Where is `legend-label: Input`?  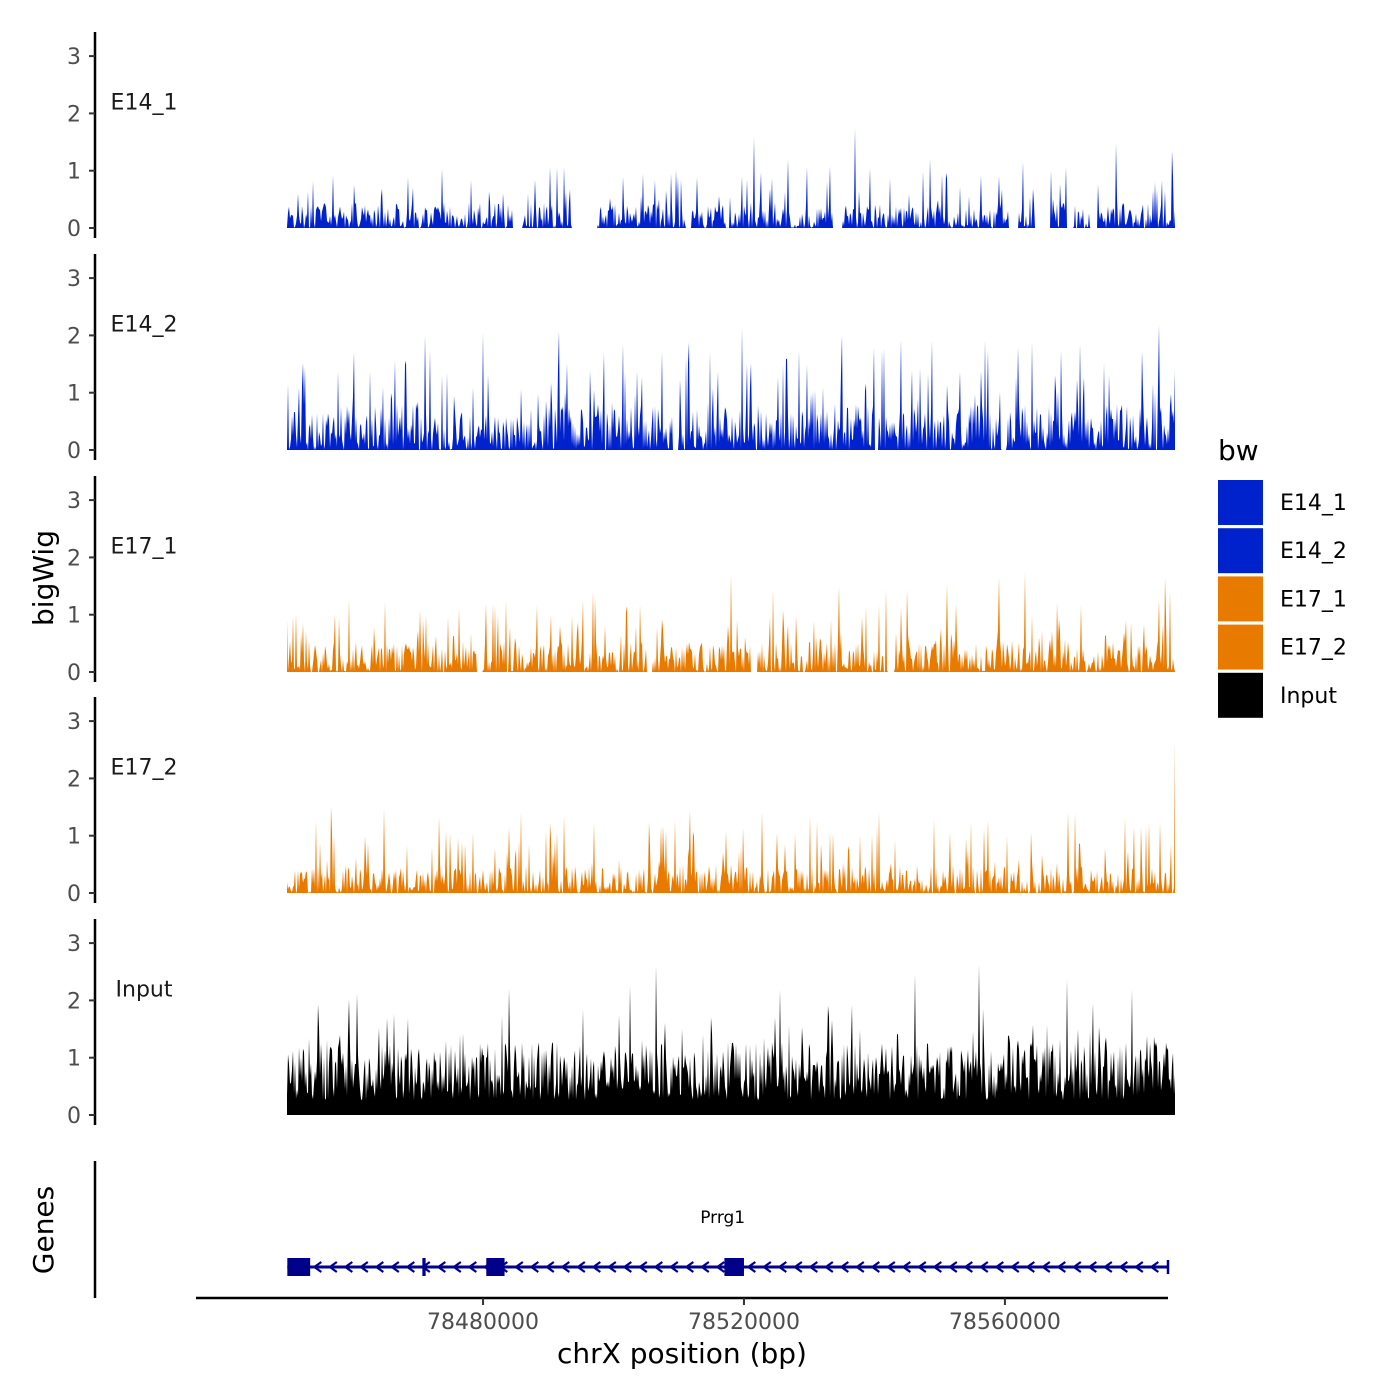
legend-label: Input is located at coordinates (1308, 696).